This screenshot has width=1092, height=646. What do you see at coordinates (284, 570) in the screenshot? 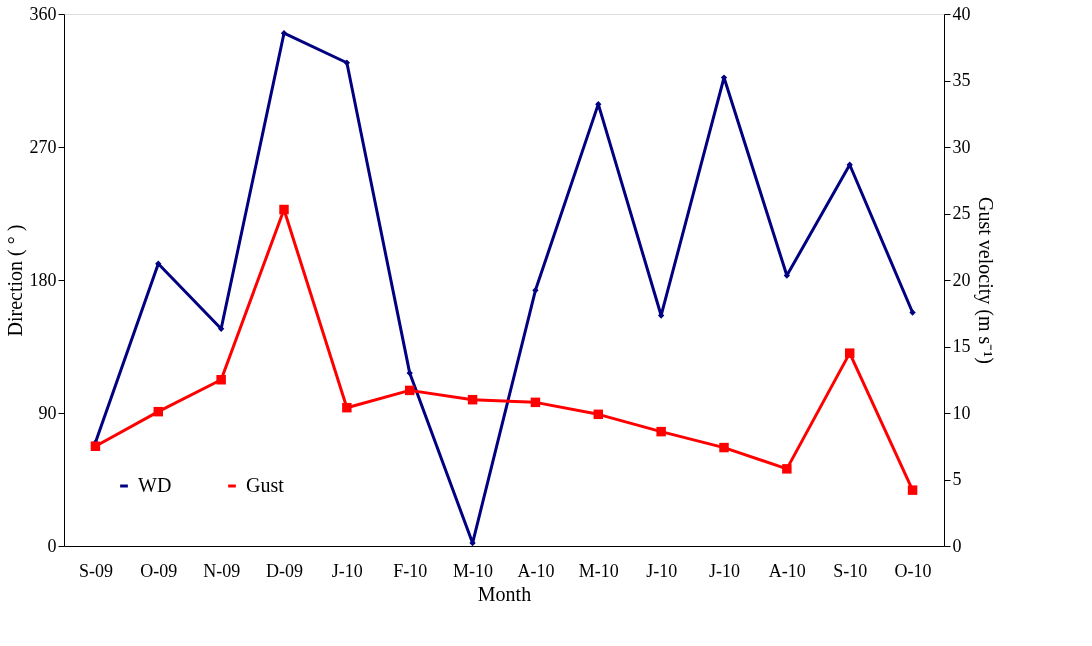
I see `x-tick-label: D-09` at bounding box center [284, 570].